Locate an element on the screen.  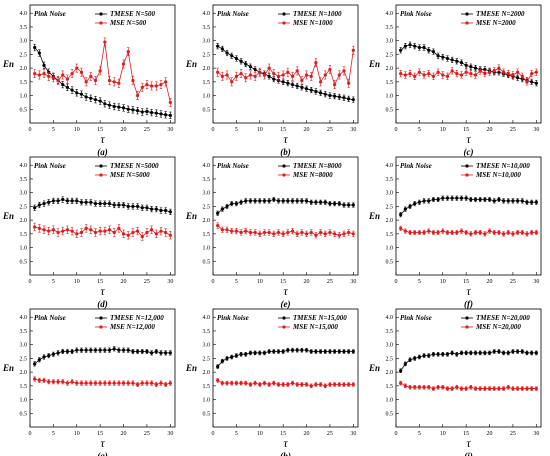
x-tick-label: 20 is located at coordinates (490, 434).